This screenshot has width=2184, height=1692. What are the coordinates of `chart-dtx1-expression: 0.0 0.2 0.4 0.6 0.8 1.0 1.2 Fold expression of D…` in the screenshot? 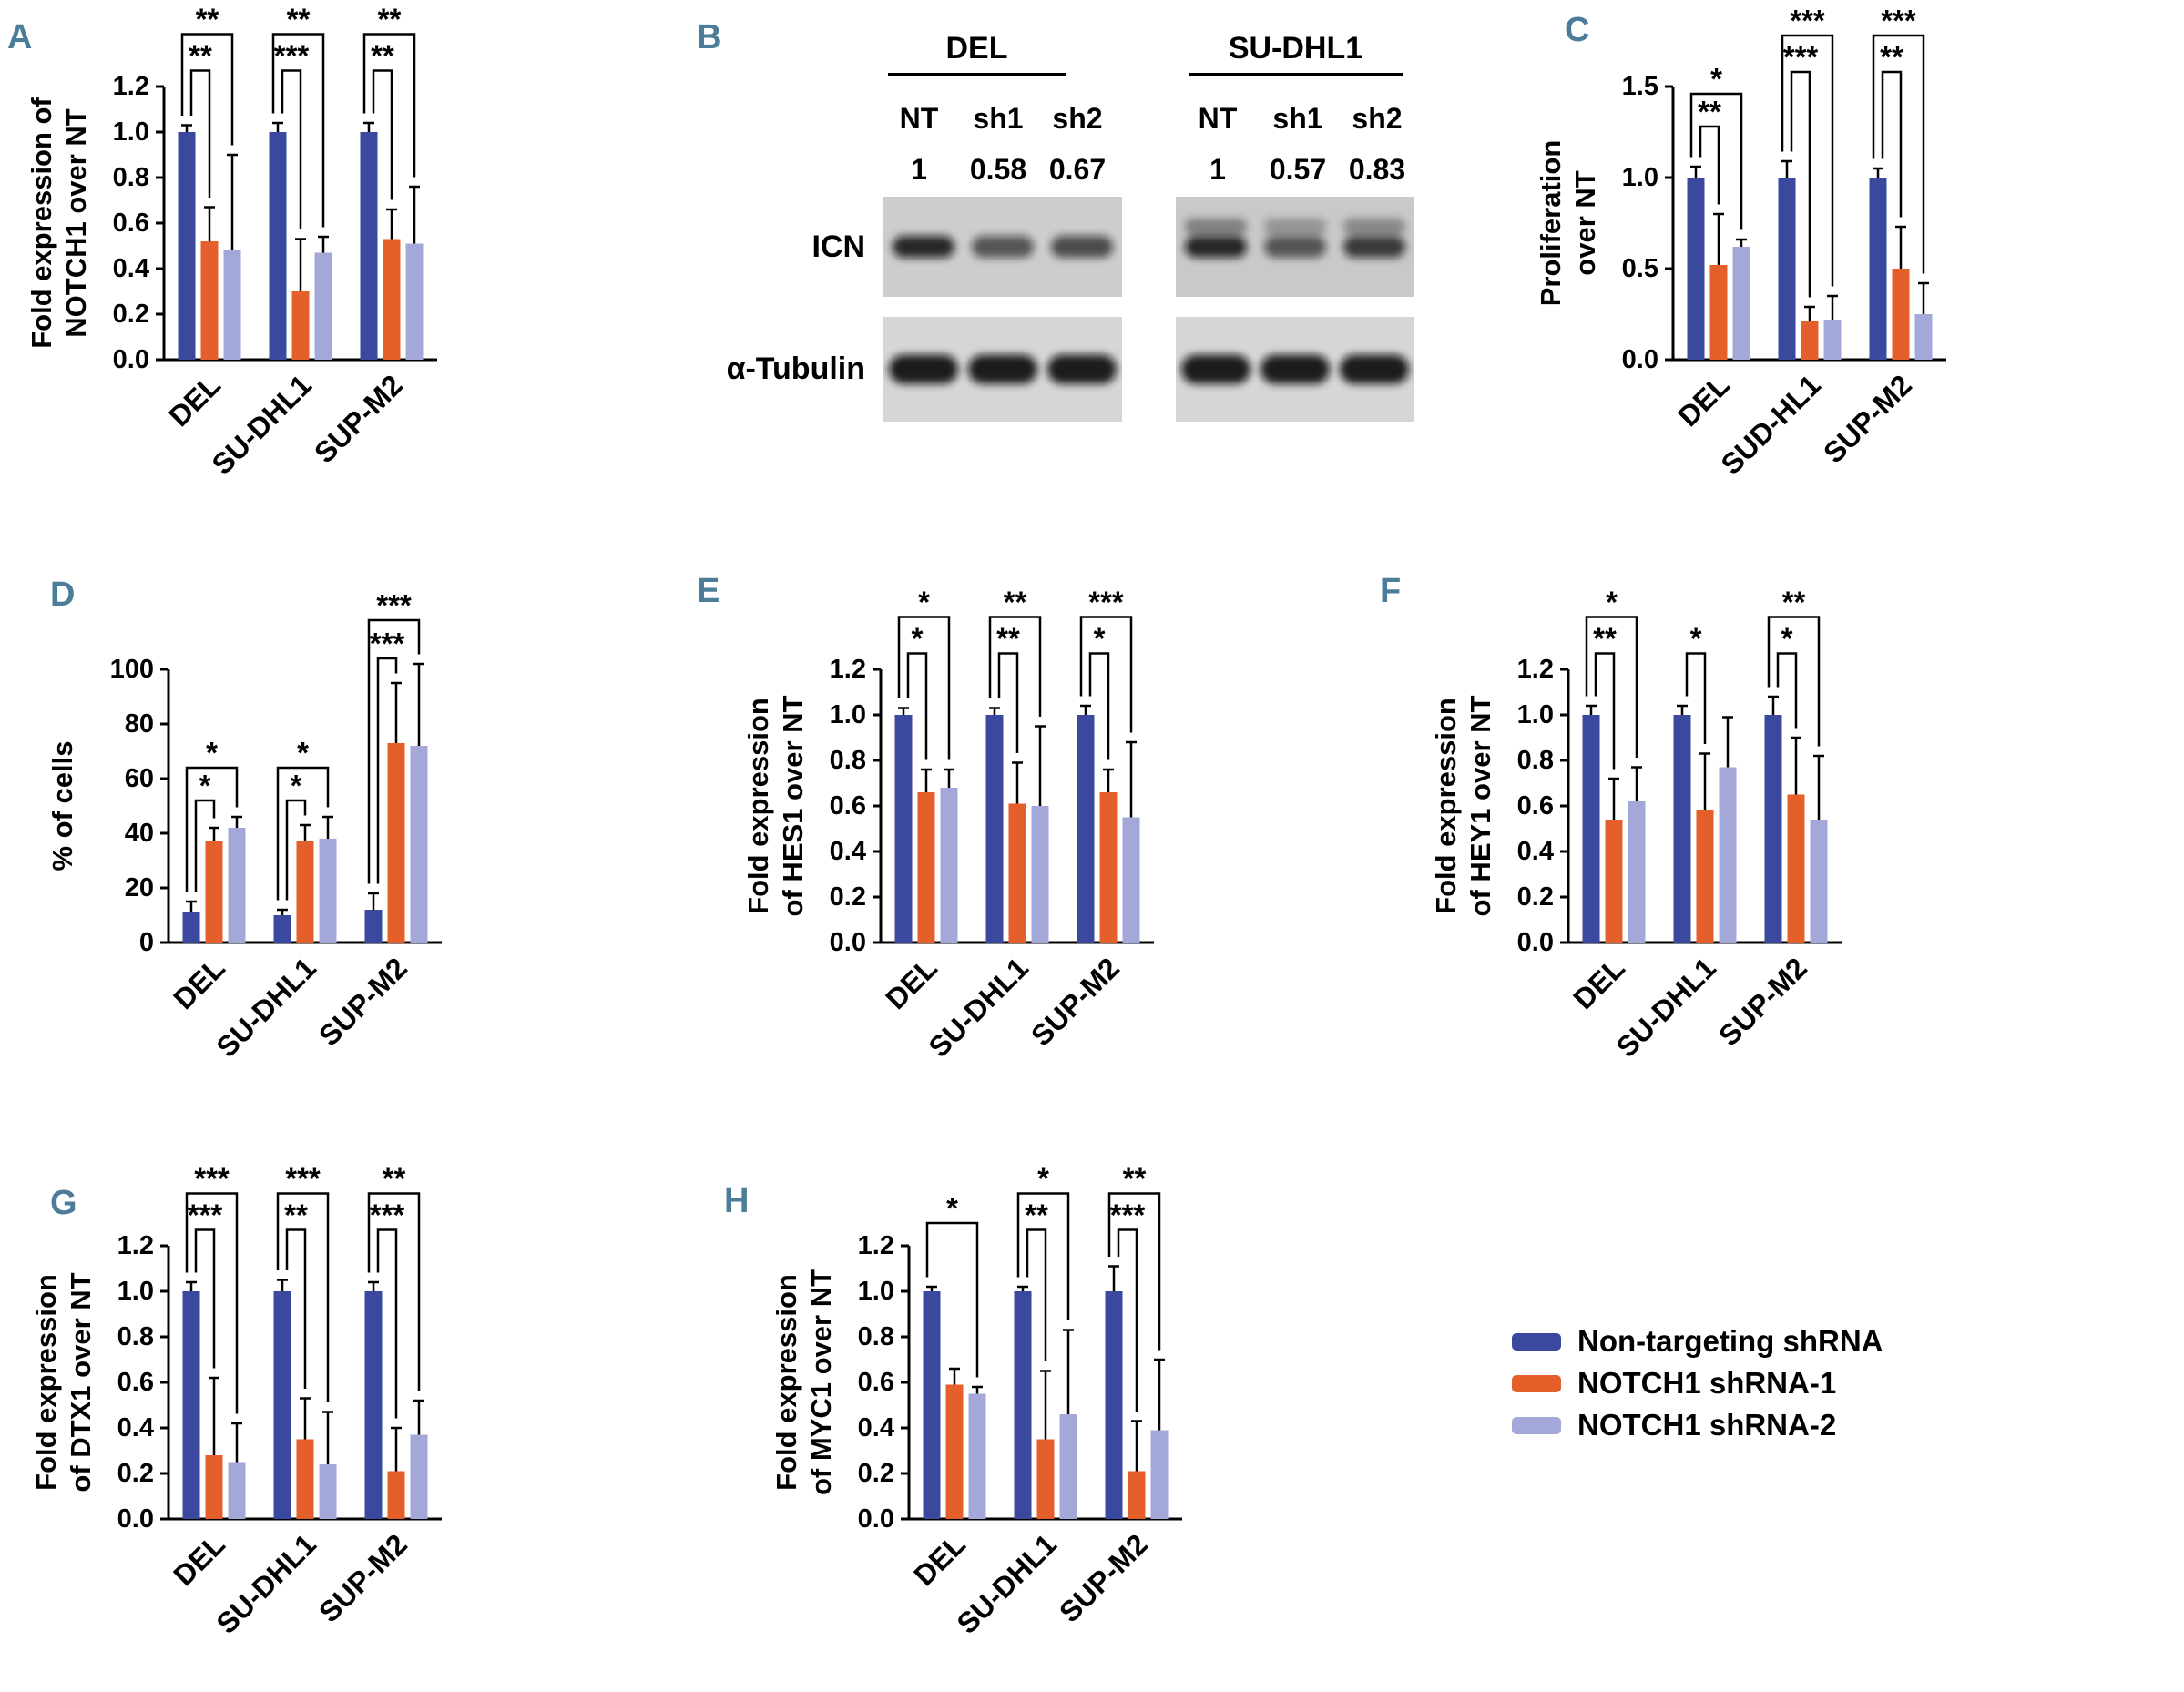 It's located at (237, 1401).